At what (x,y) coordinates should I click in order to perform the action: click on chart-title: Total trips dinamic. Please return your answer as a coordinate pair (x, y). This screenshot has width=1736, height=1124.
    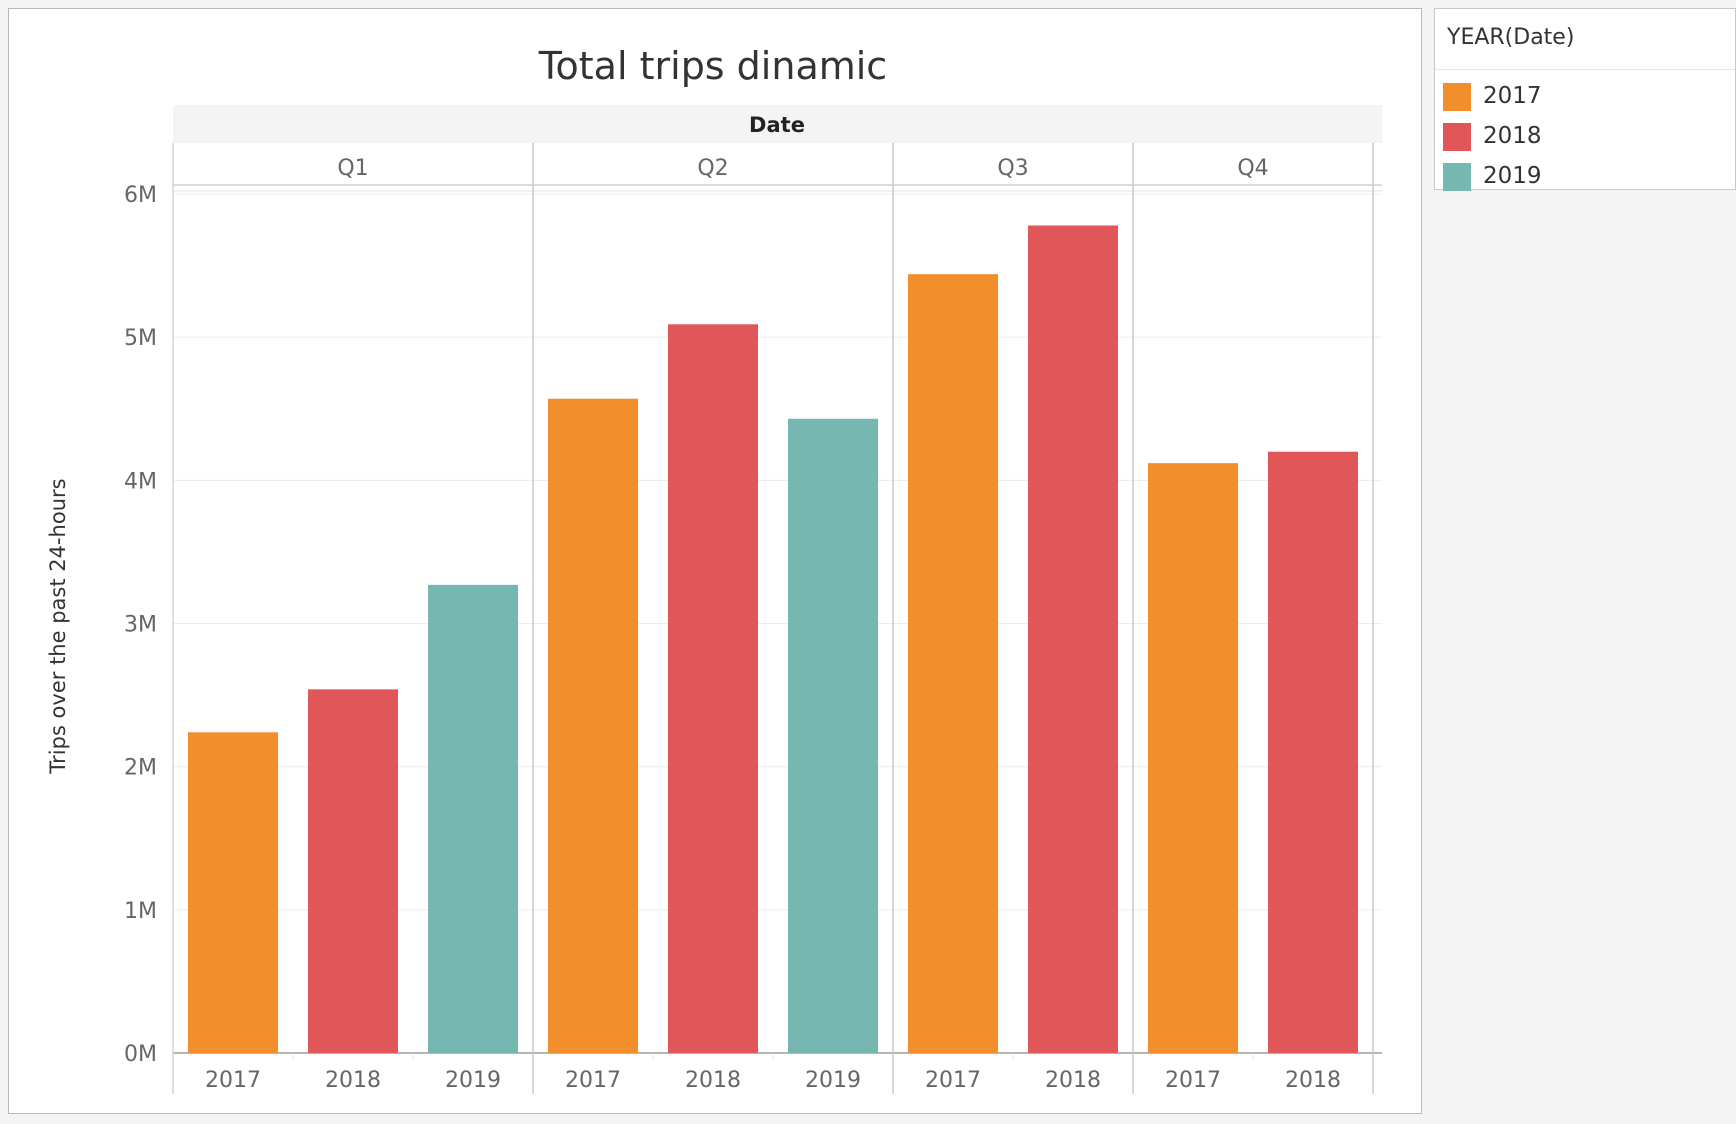
    Looking at the image, I should click on (712, 66).